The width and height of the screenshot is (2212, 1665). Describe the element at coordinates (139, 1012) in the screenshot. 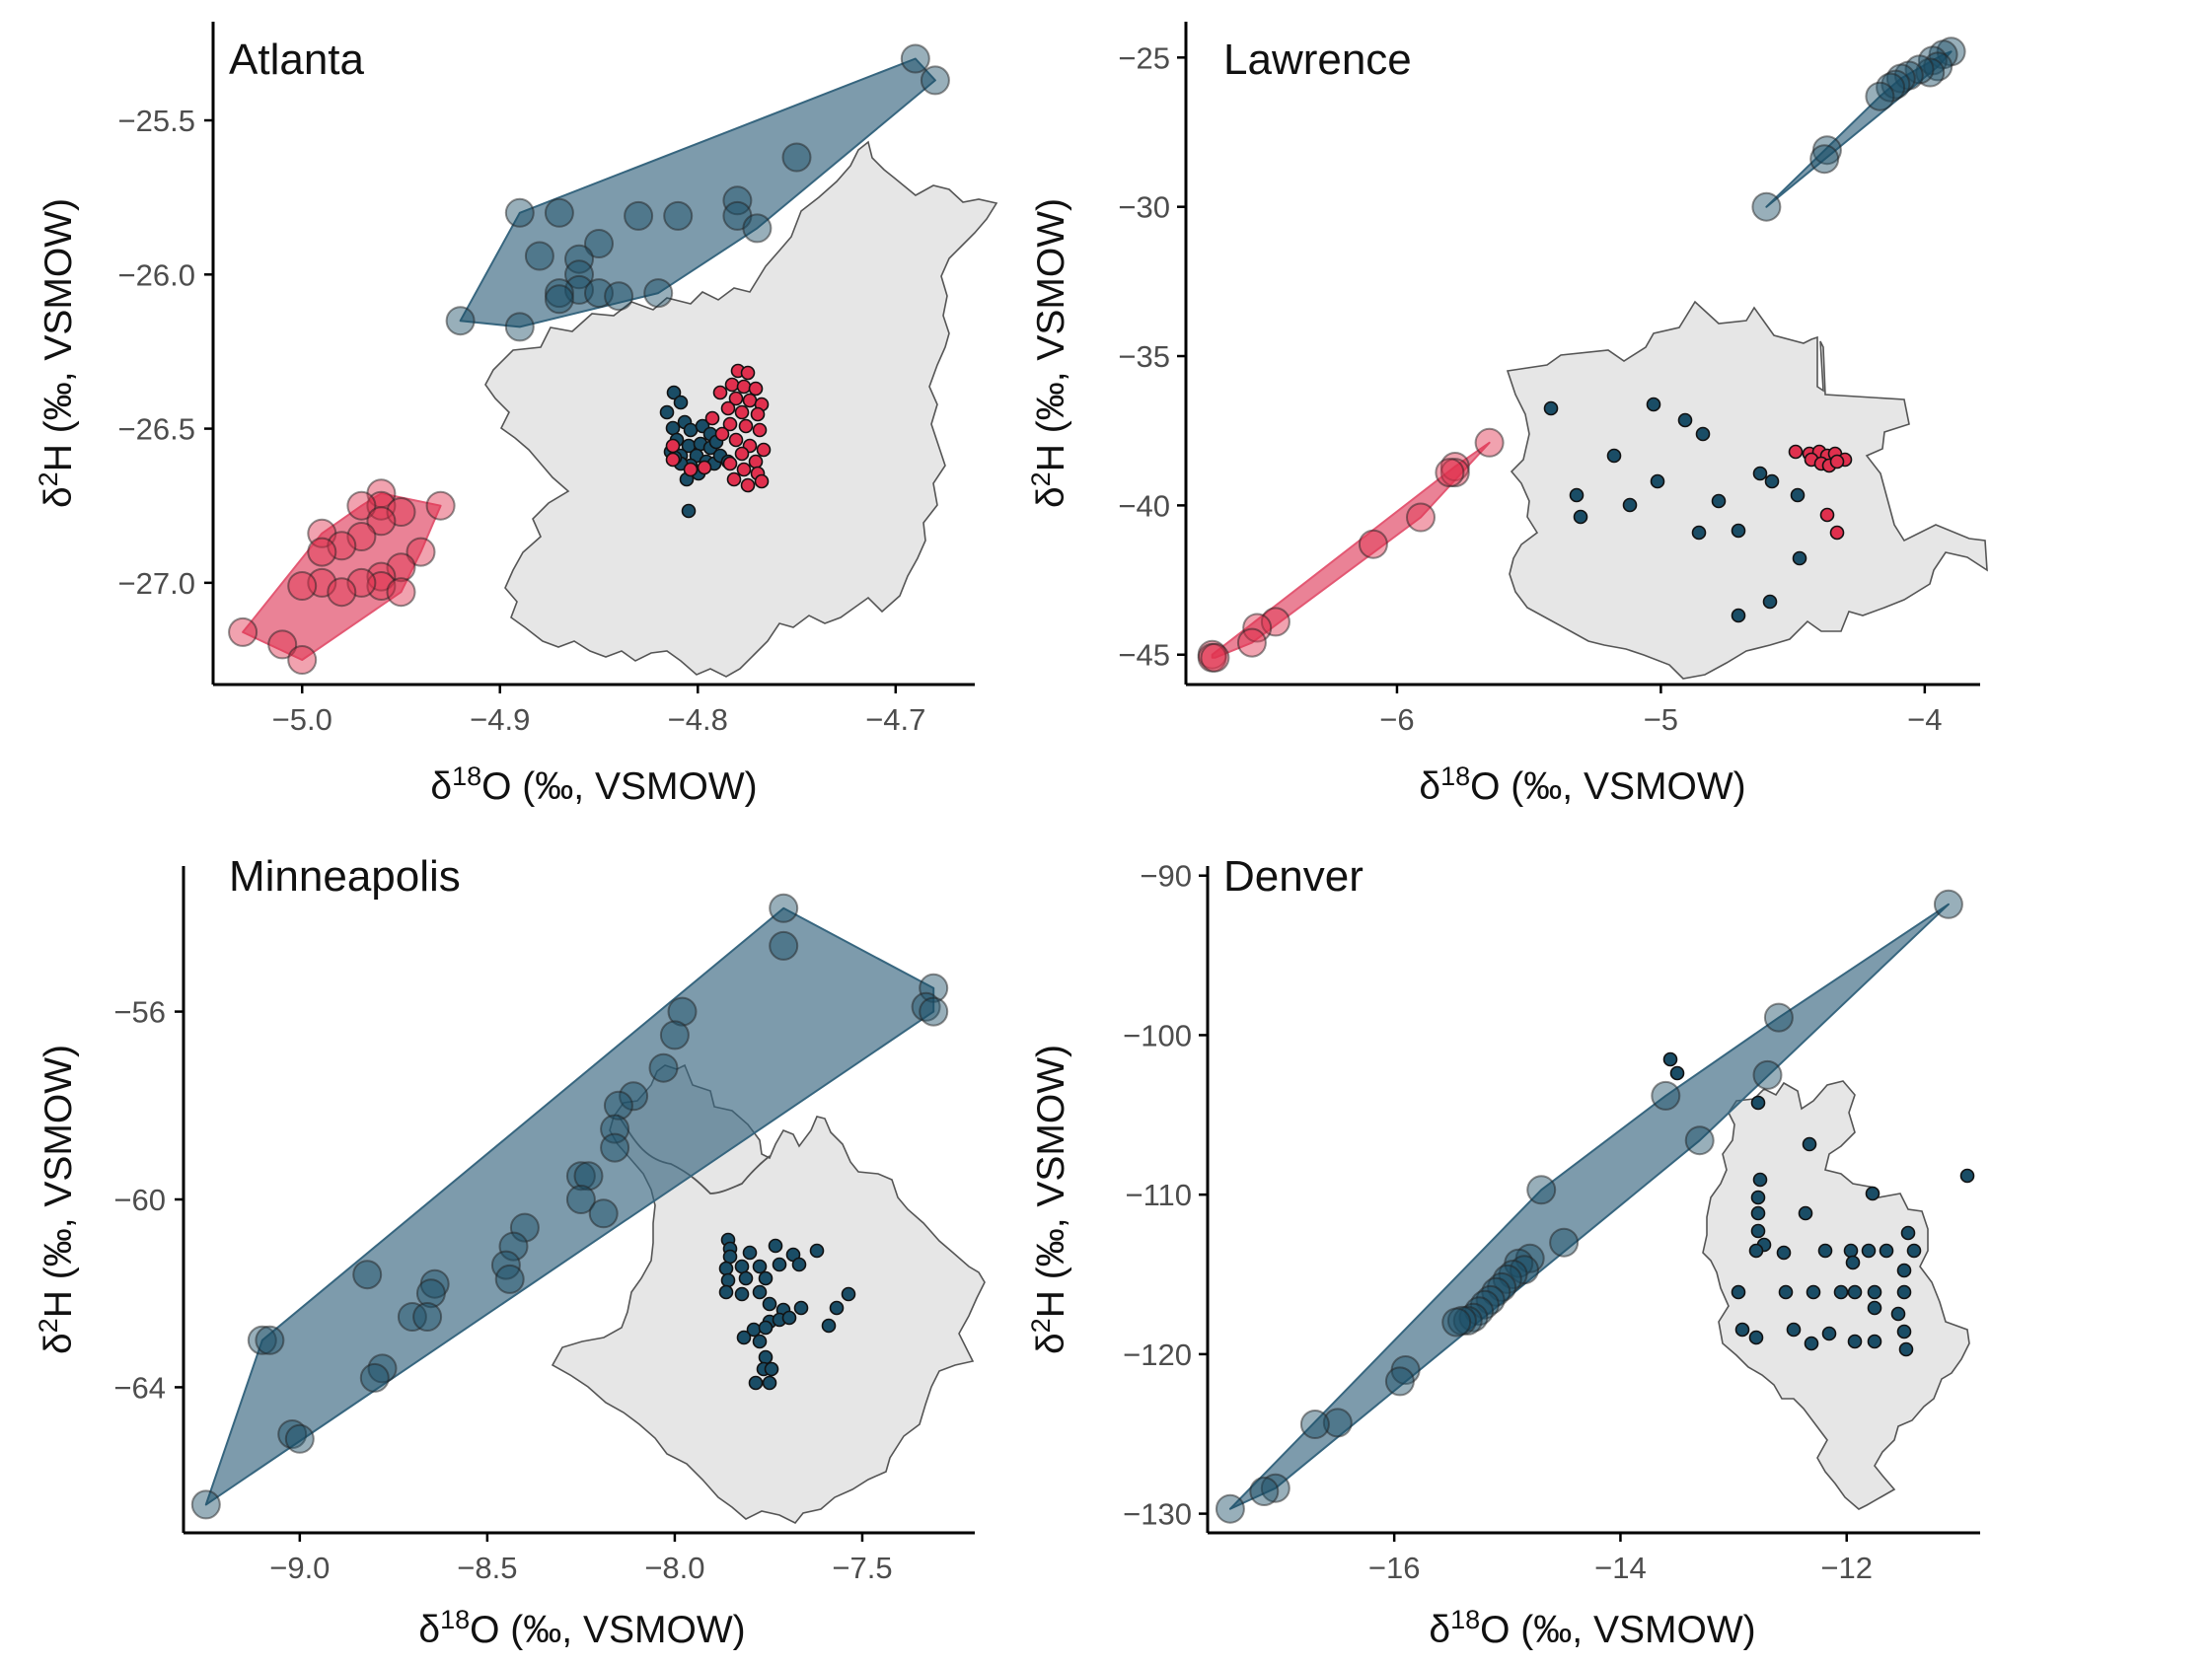

I see `y-tick-label: −56` at that location.